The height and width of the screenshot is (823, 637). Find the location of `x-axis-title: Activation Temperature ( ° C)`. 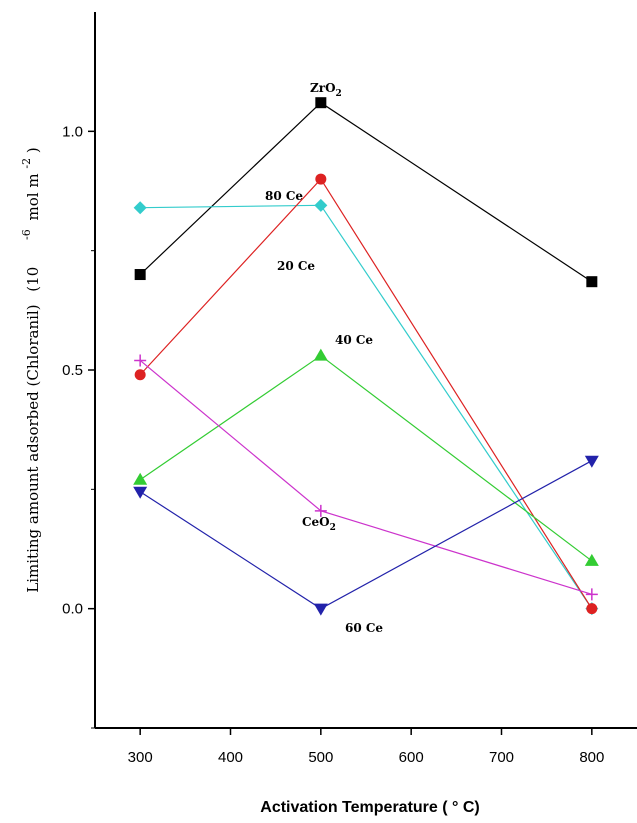

x-axis-title: Activation Temperature ( ° C) is located at coordinates (369, 807).